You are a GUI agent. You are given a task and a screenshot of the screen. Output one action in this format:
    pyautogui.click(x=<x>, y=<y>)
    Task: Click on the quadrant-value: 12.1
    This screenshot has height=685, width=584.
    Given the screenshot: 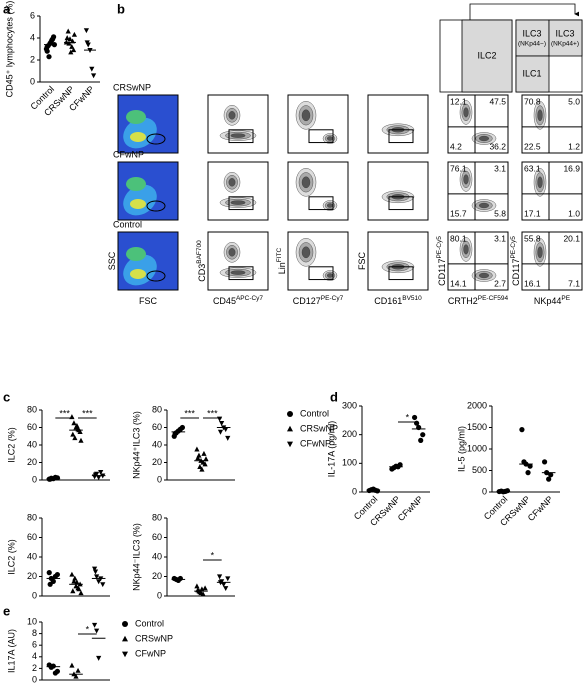 What is the action you would take?
    pyautogui.click(x=458, y=101)
    